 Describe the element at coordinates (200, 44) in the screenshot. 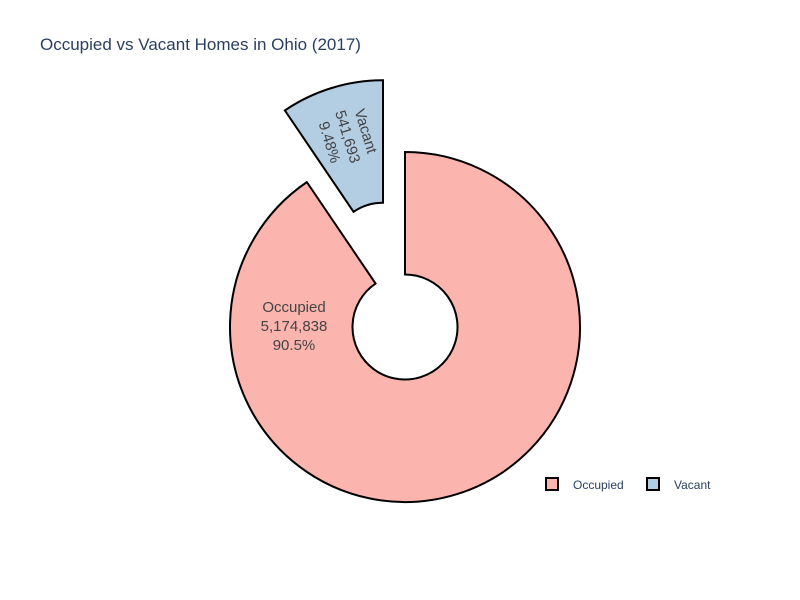

I see `chart-title: Occupied vs Vacant Homes in Ohio (2017)` at that location.